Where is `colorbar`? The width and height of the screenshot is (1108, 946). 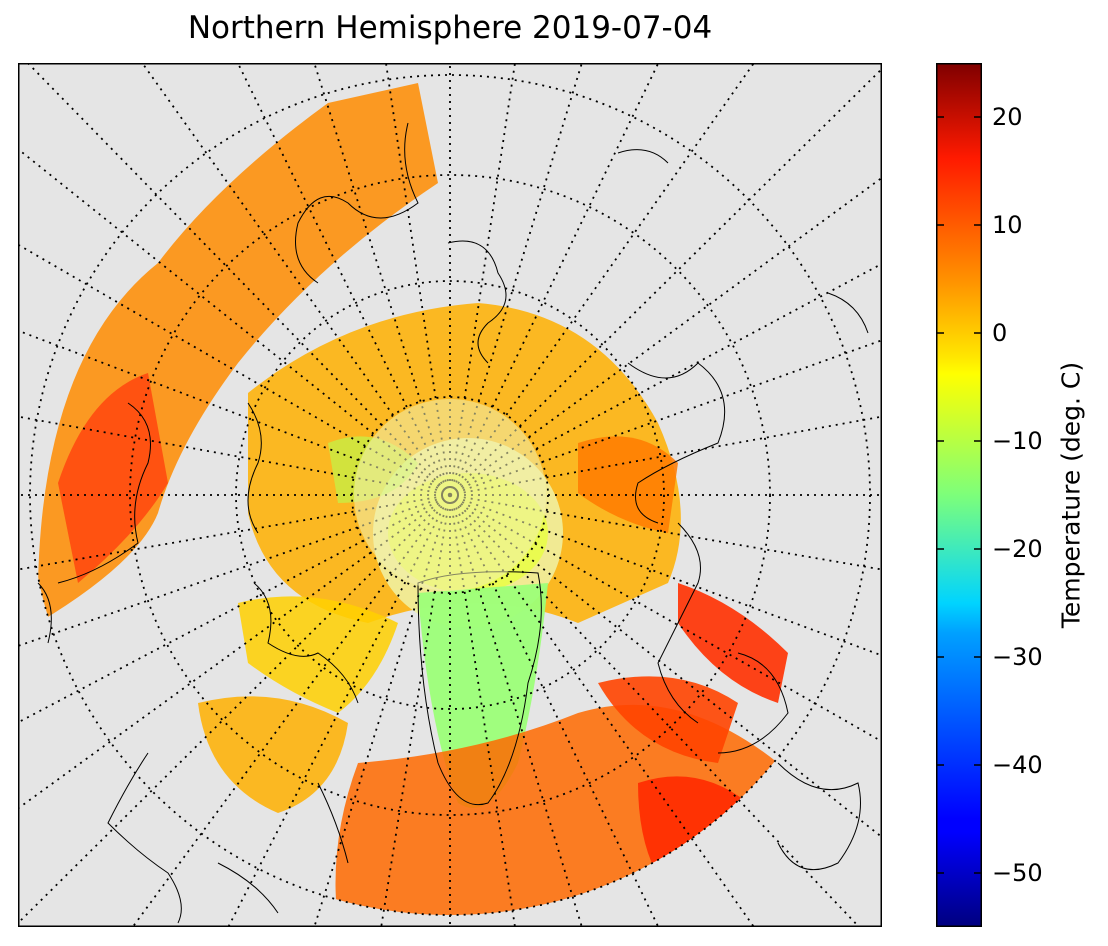
colorbar is located at coordinates (959, 495).